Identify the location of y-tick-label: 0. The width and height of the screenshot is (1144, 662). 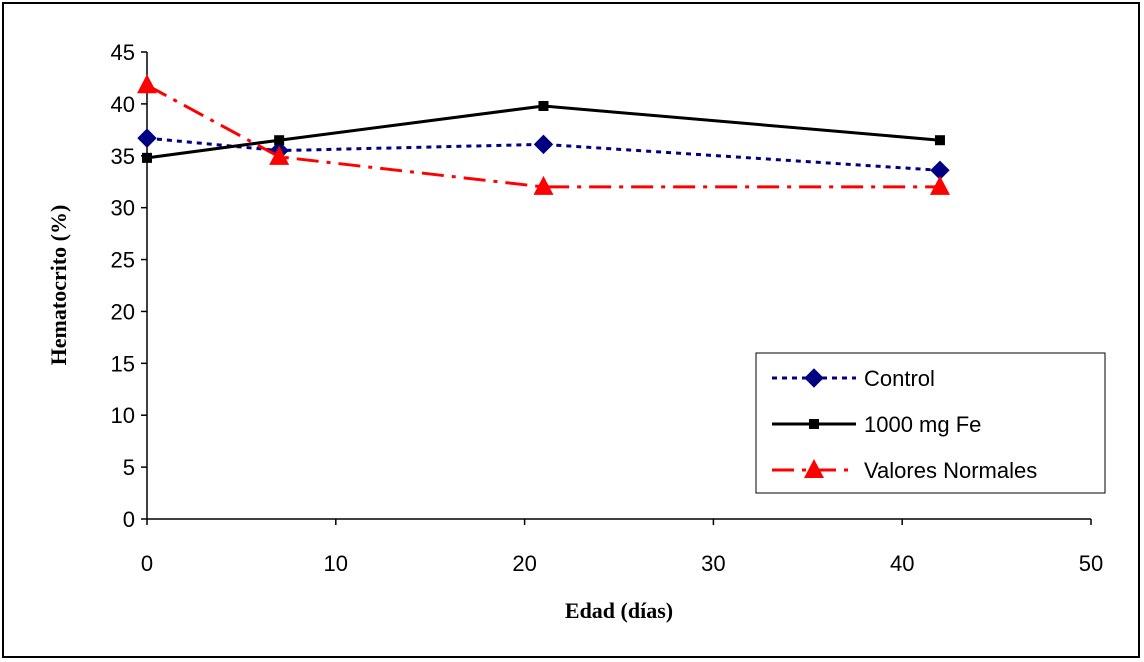
(129, 519).